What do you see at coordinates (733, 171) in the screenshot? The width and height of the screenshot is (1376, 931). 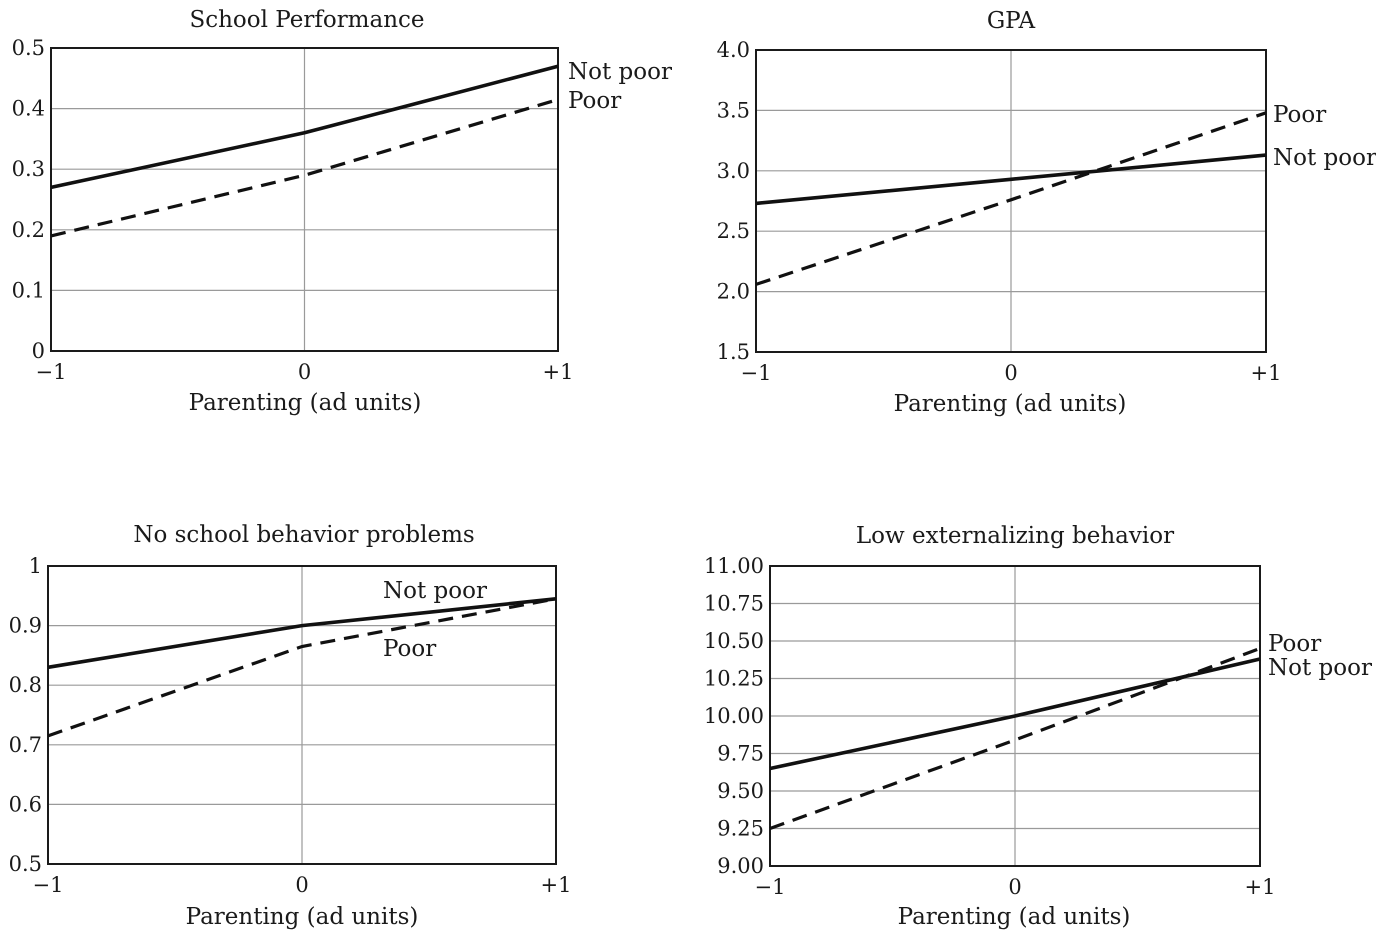 I see `y-tick-label: 3.0` at bounding box center [733, 171].